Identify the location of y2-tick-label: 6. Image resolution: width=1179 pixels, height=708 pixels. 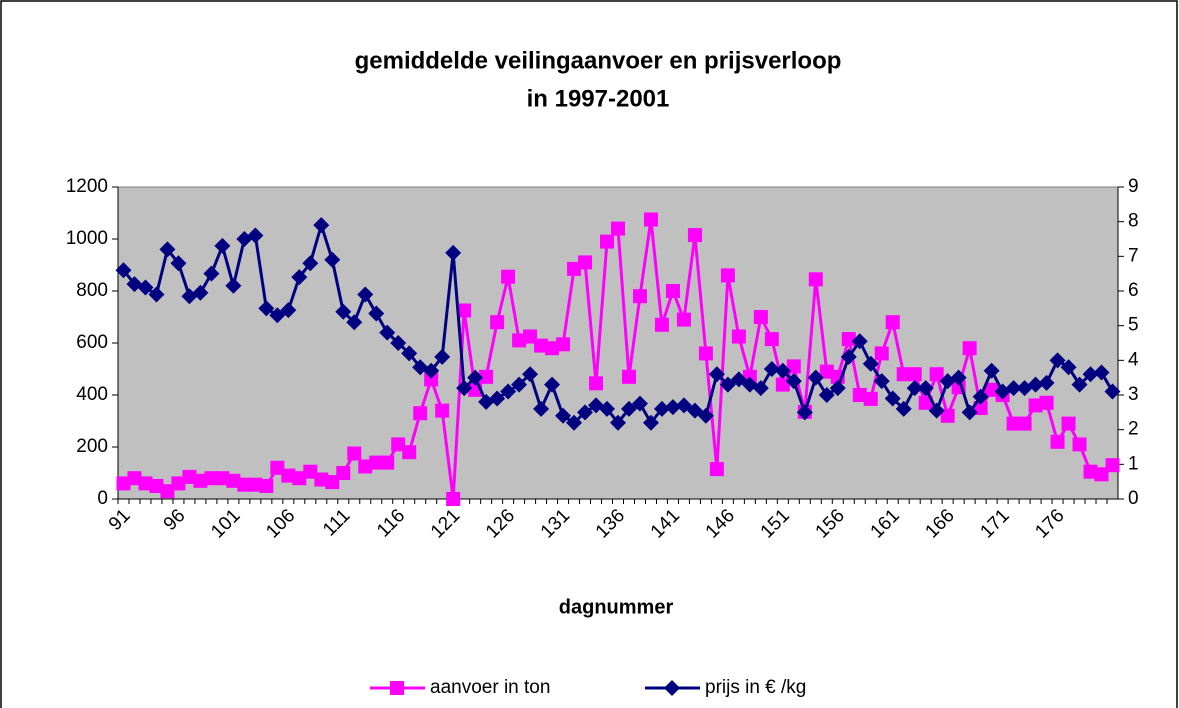
(1133, 290).